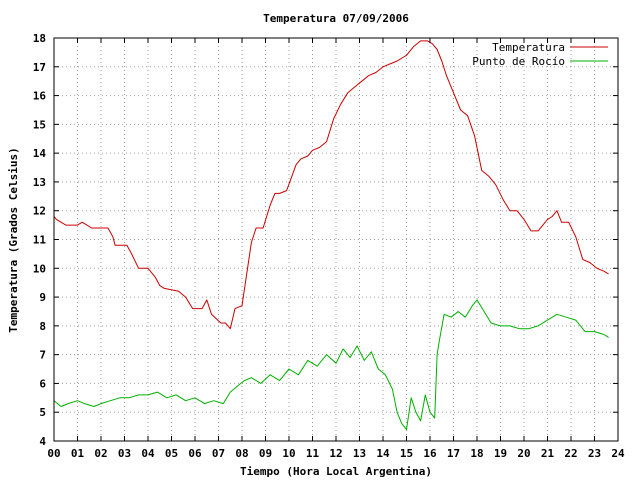 This screenshot has width=640, height=480. What do you see at coordinates (39, 67) in the screenshot?
I see `y-tick-label: 17` at bounding box center [39, 67].